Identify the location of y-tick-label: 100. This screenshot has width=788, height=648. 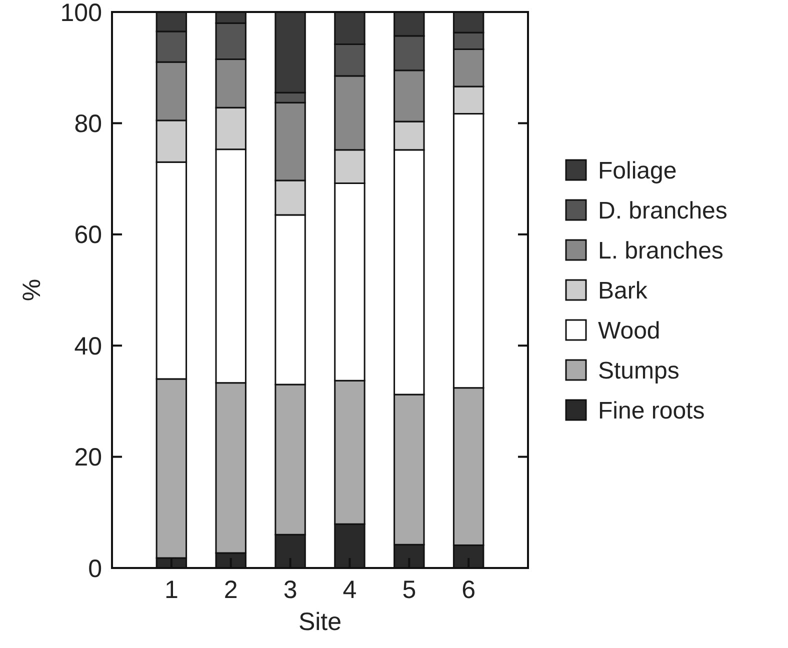
(81, 13).